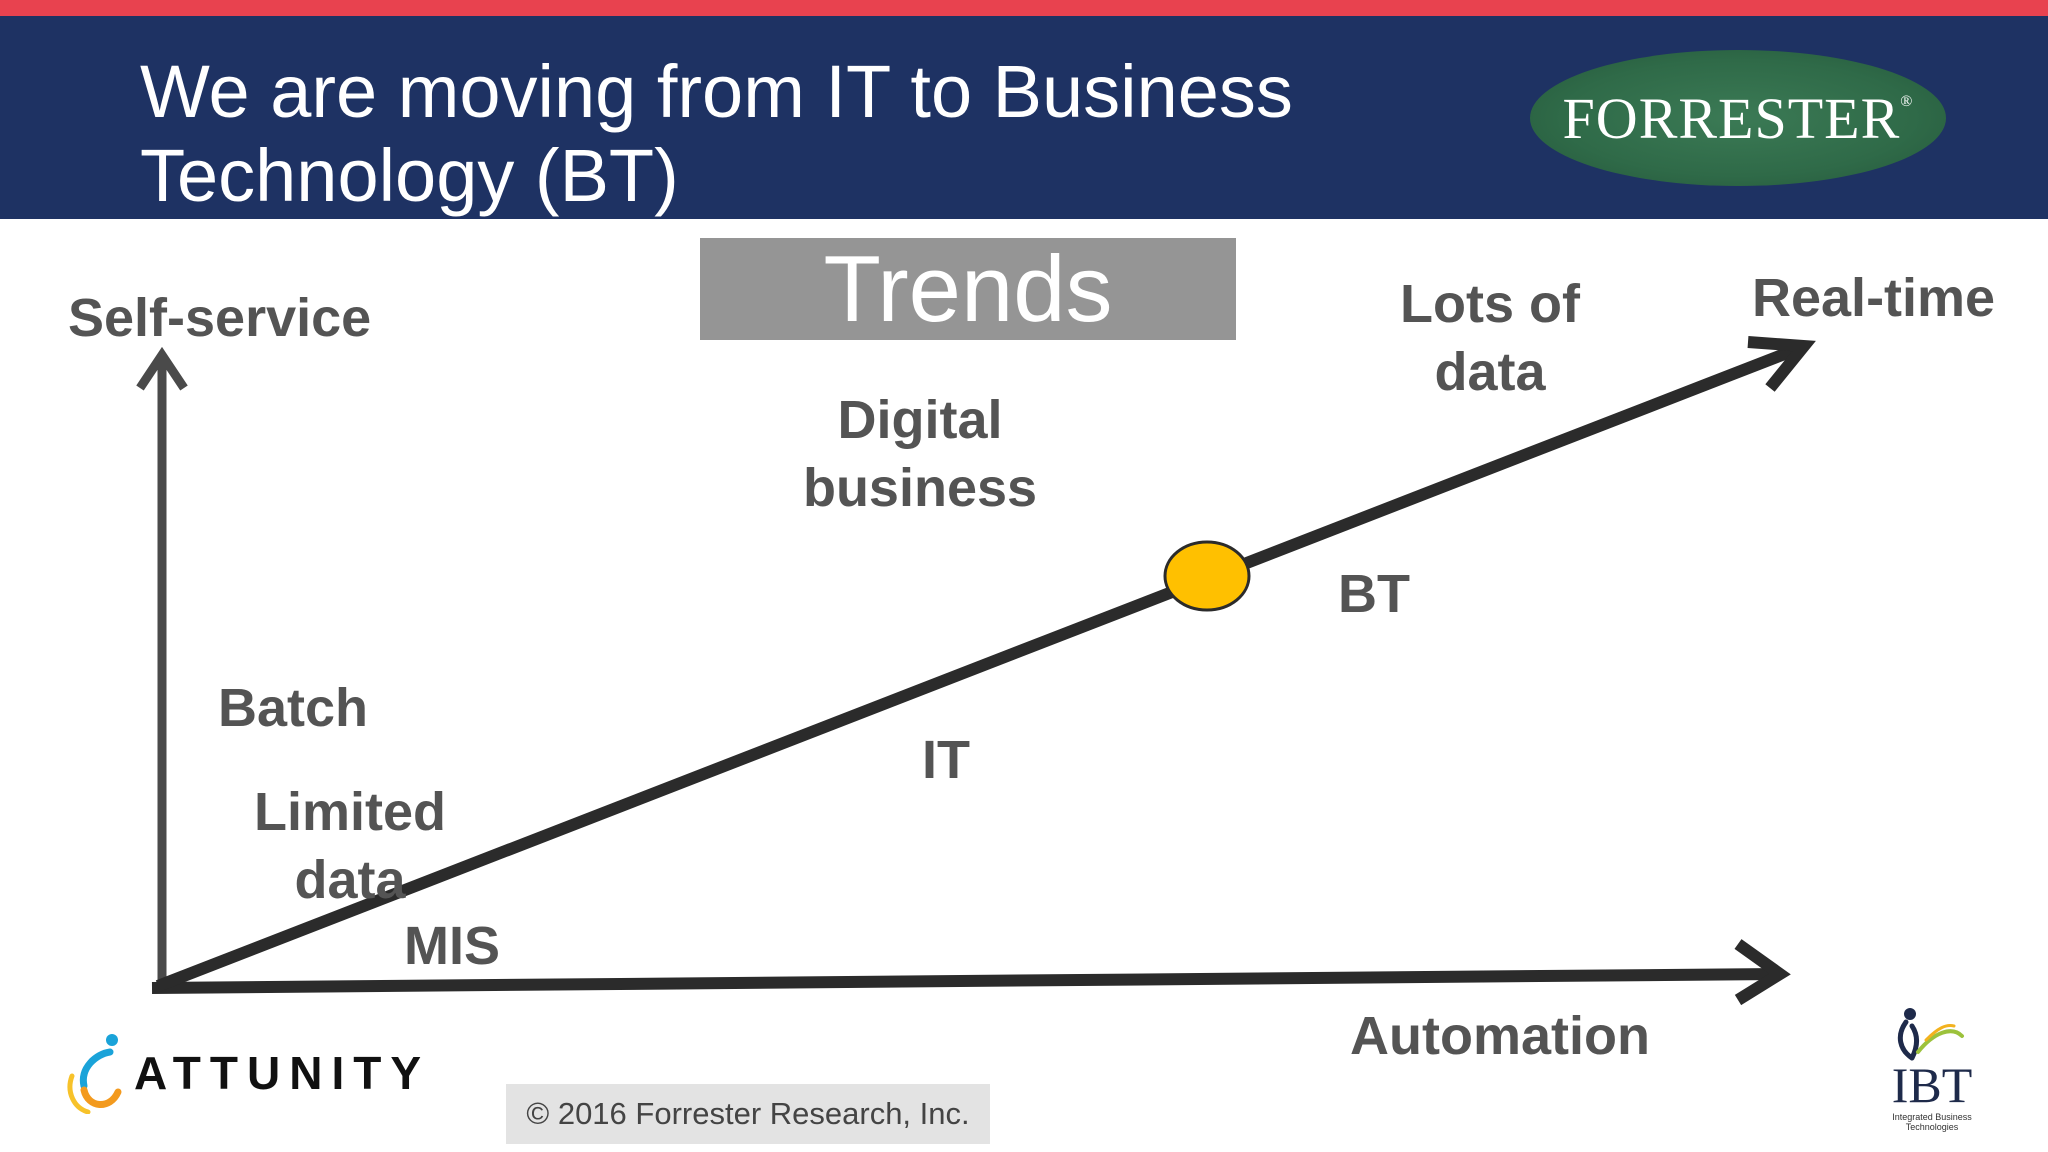 The image size is (2048, 1152). Describe the element at coordinates (1490, 338) in the screenshot. I see `lots-of-data-label: Lots of data` at that location.